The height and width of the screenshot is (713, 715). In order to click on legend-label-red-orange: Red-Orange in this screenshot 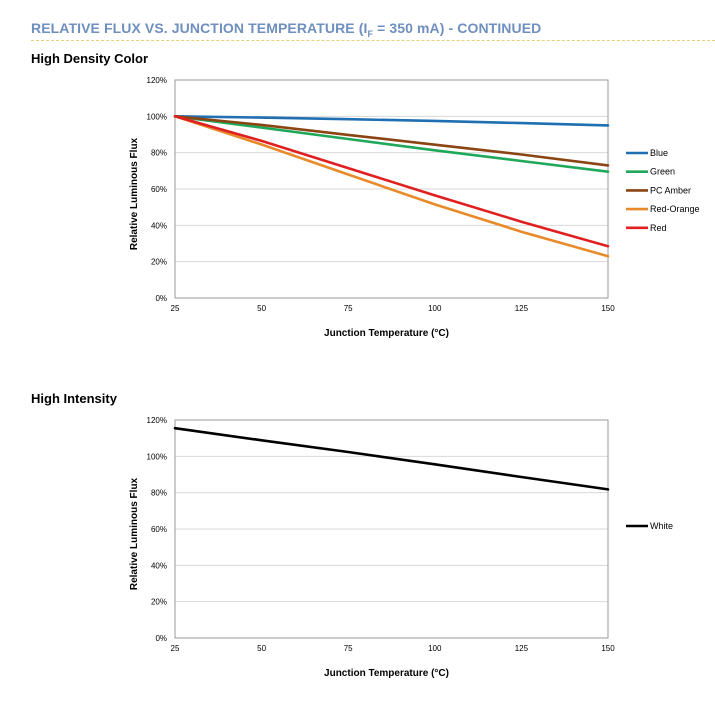, I will do `click(675, 209)`.